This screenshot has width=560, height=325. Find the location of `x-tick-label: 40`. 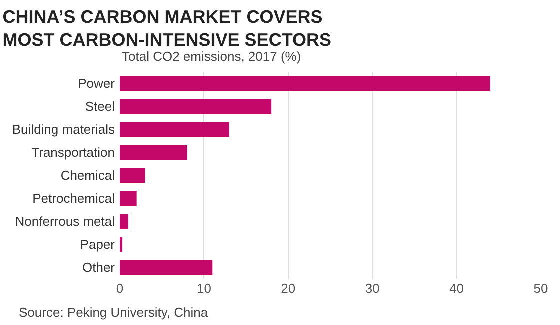

x-tick-label: 40 is located at coordinates (457, 288).